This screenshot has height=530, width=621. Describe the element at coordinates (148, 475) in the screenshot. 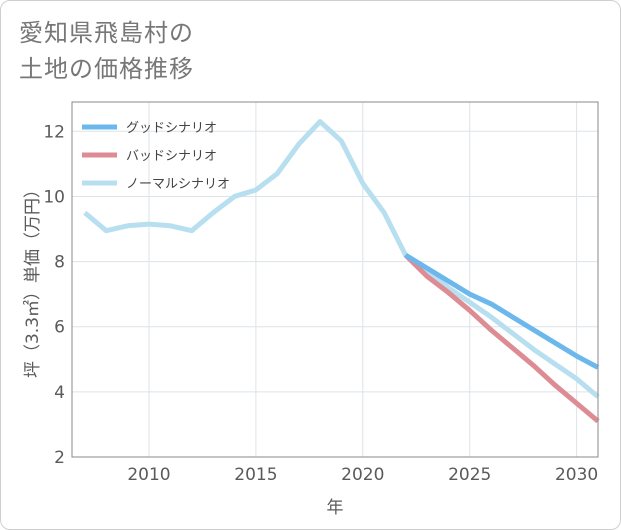

I see `x-tick-label: 2010` at that location.